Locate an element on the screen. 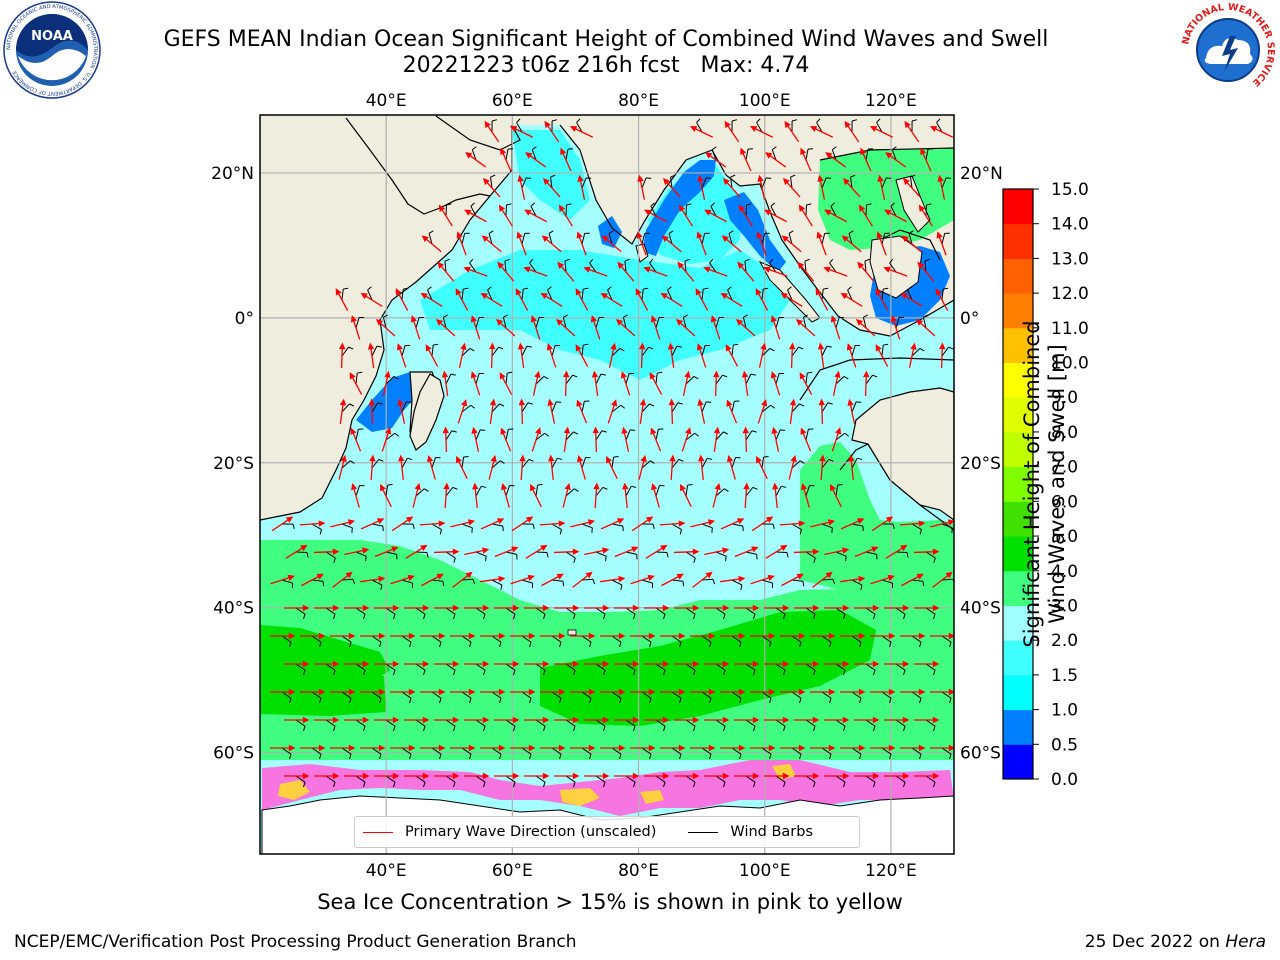 This screenshot has height=960, width=1280. lat-tick-label-left: 40°S is located at coordinates (233, 609).